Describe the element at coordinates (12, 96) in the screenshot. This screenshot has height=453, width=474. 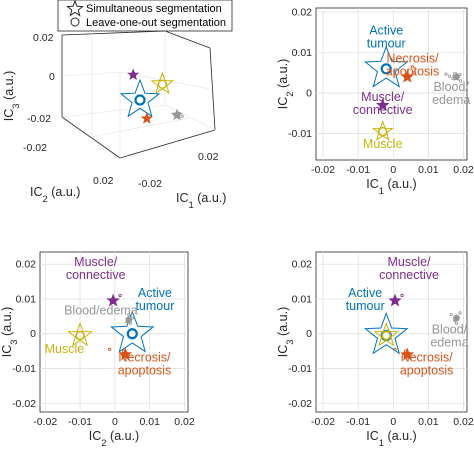
I see `panel-a-zlabel: IC3 (a.u.)` at that location.